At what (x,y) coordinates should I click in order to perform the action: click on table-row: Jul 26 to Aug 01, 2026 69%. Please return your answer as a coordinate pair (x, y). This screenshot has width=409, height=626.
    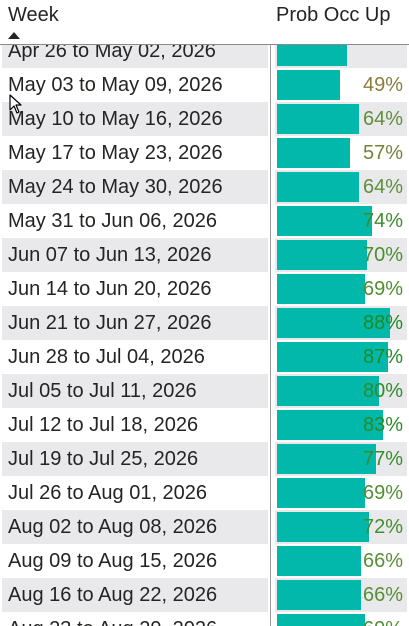
    Looking at the image, I should click on (204, 493).